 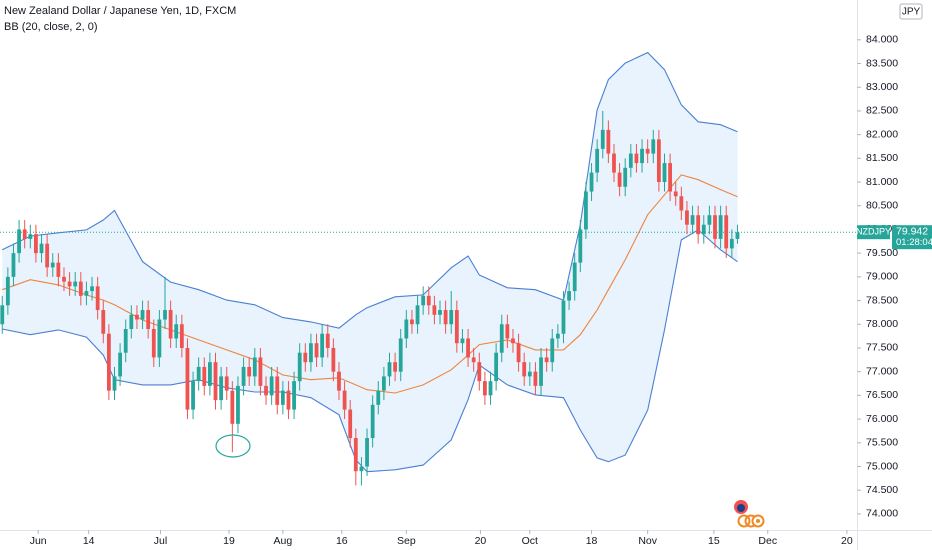 What do you see at coordinates (758, 521) in the screenshot?
I see `earnings-icon-dot` at bounding box center [758, 521].